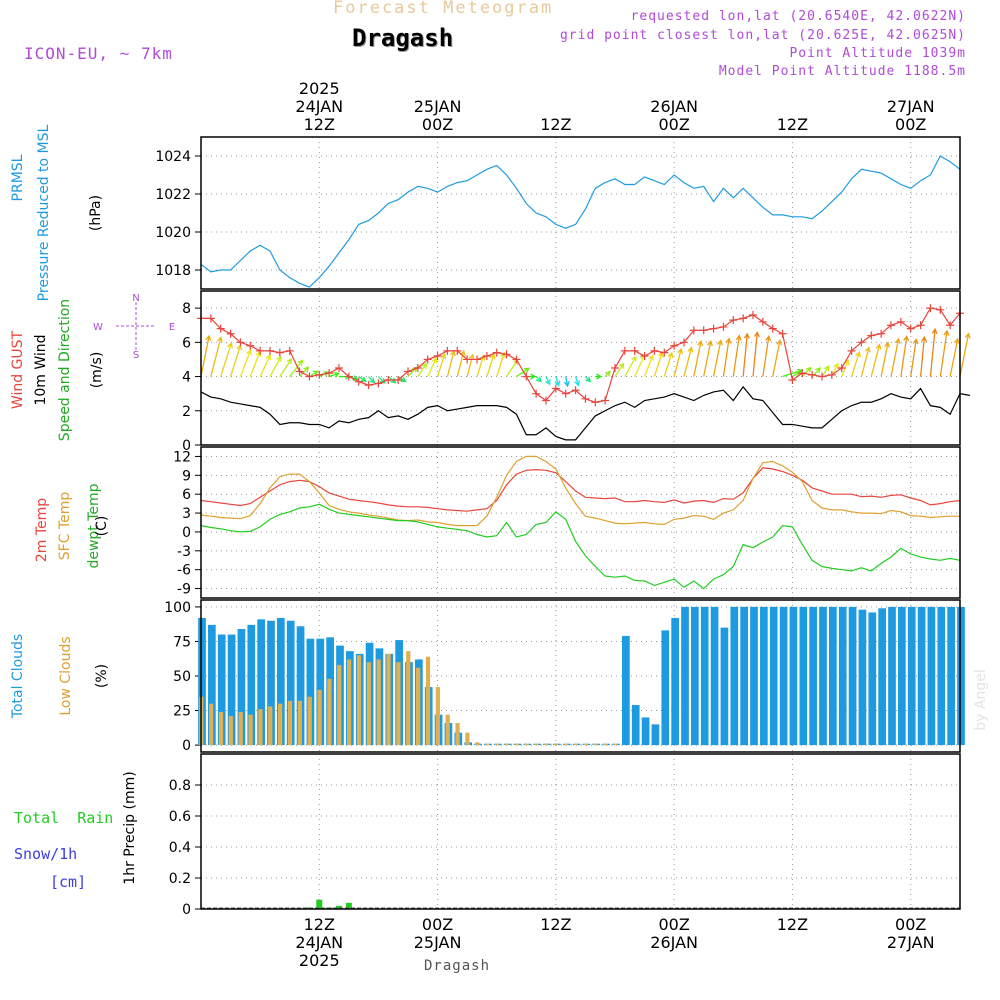 Image resolution: width=1000 pixels, height=1000 pixels. Describe the element at coordinates (580, 546) in the screenshot. I see `temperature-series-dewpt-temp` at that location.